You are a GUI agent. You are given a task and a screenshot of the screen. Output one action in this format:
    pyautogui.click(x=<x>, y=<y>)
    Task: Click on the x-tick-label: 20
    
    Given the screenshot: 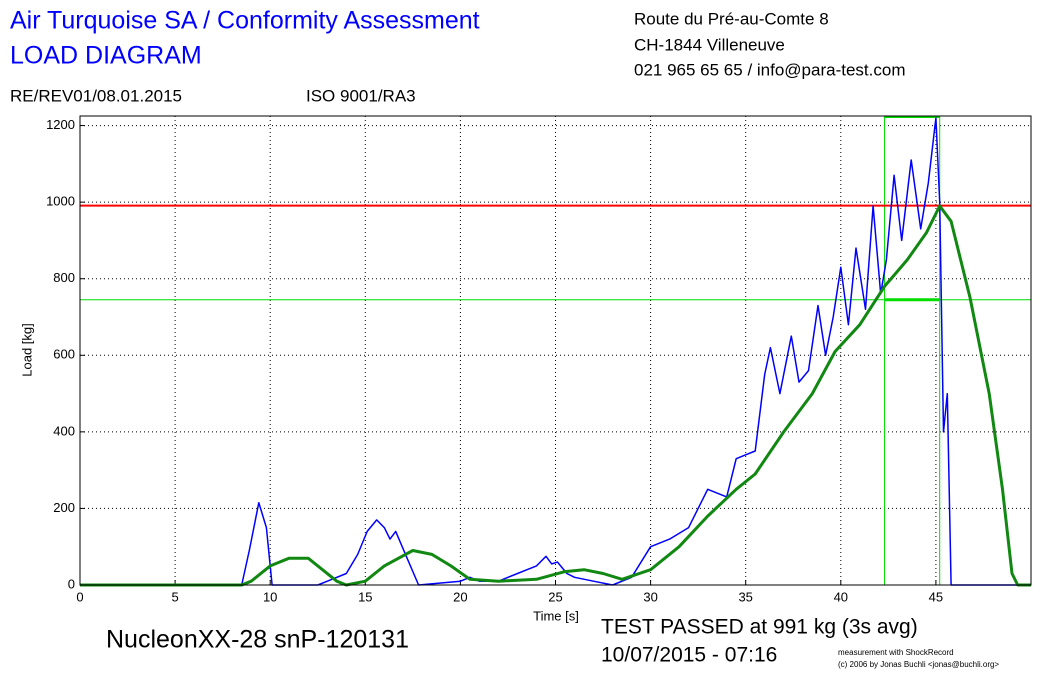 What is the action you would take?
    pyautogui.click(x=460, y=596)
    